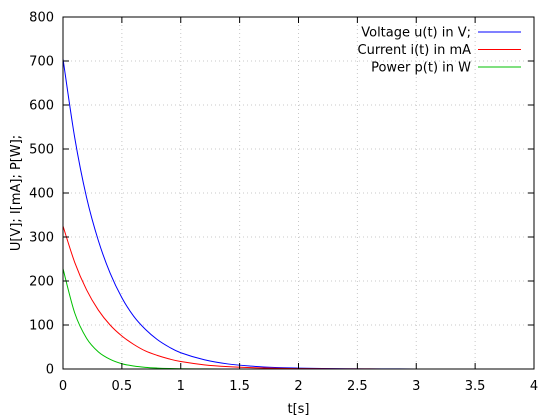 Image resolution: width=560 pixels, height=420 pixels. Describe the element at coordinates (41, 106) in the screenshot. I see `y-tick-label: 600` at that location.